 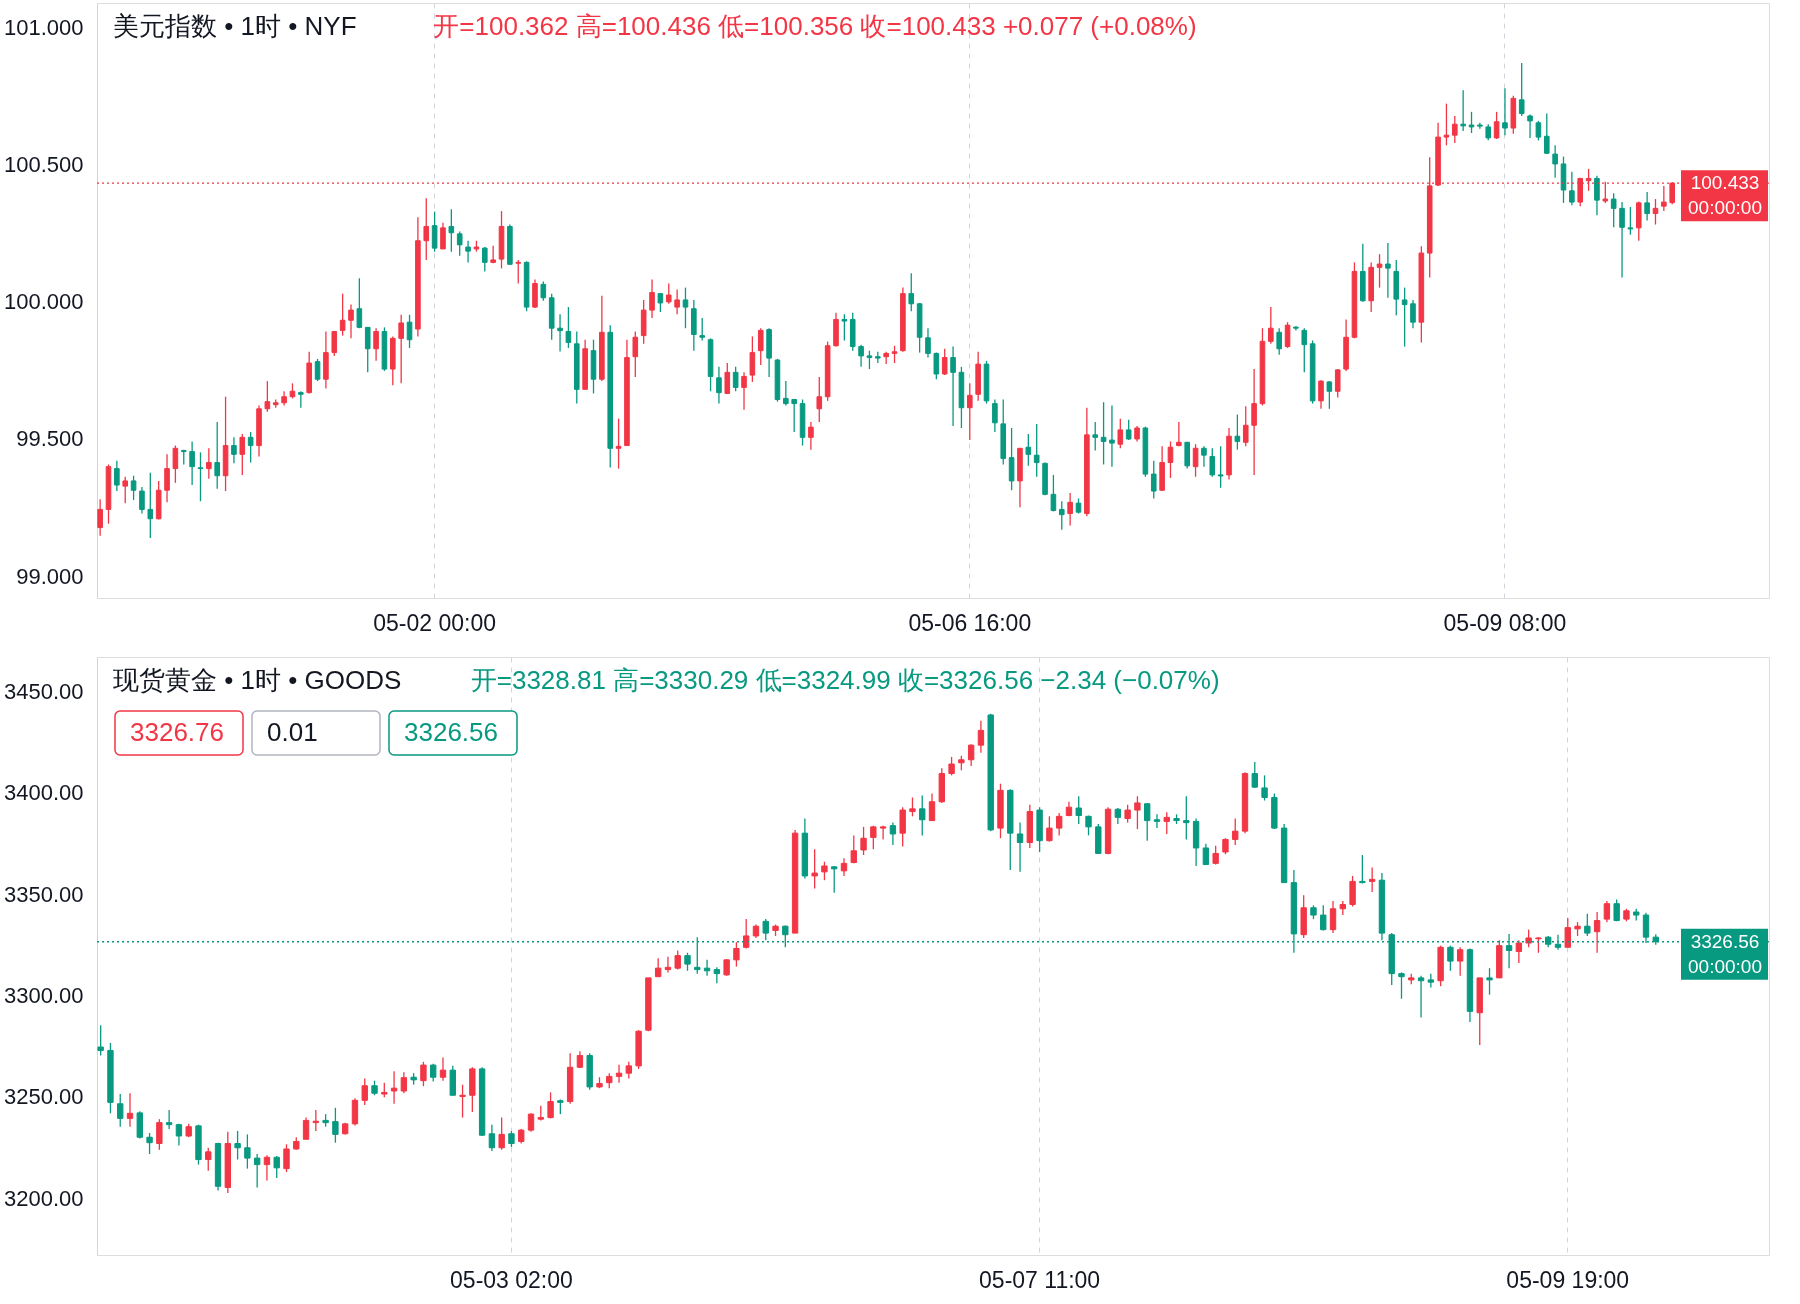 I want to click on x-tick-label: 05-02 00:00, so click(x=435, y=622).